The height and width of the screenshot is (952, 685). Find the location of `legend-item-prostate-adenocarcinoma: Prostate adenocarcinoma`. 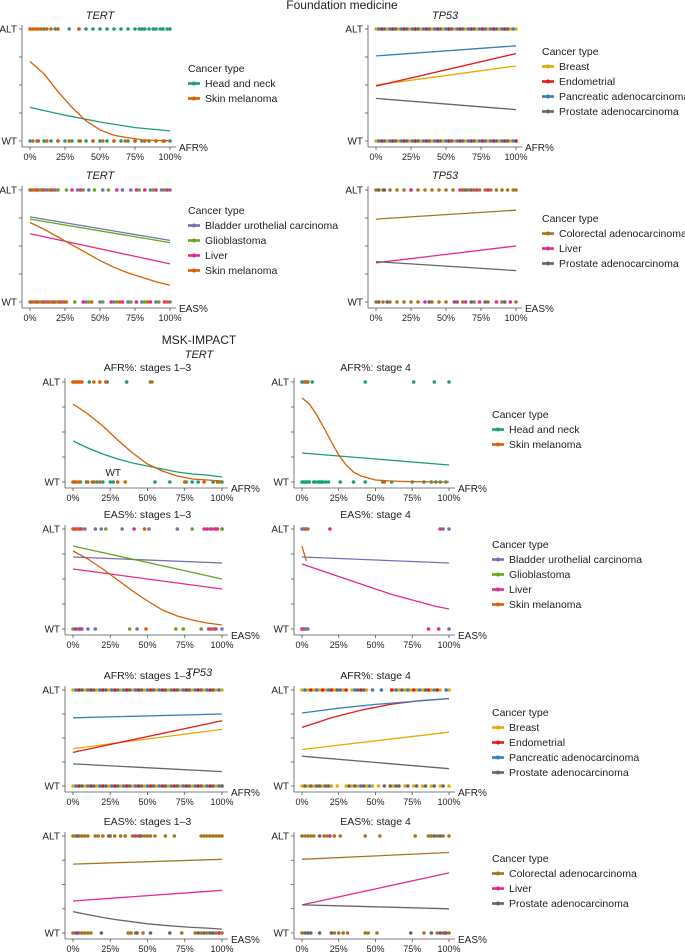

legend-item-prostate-adenocarcinoma: Prostate adenocarcinoma is located at coordinates (619, 264).